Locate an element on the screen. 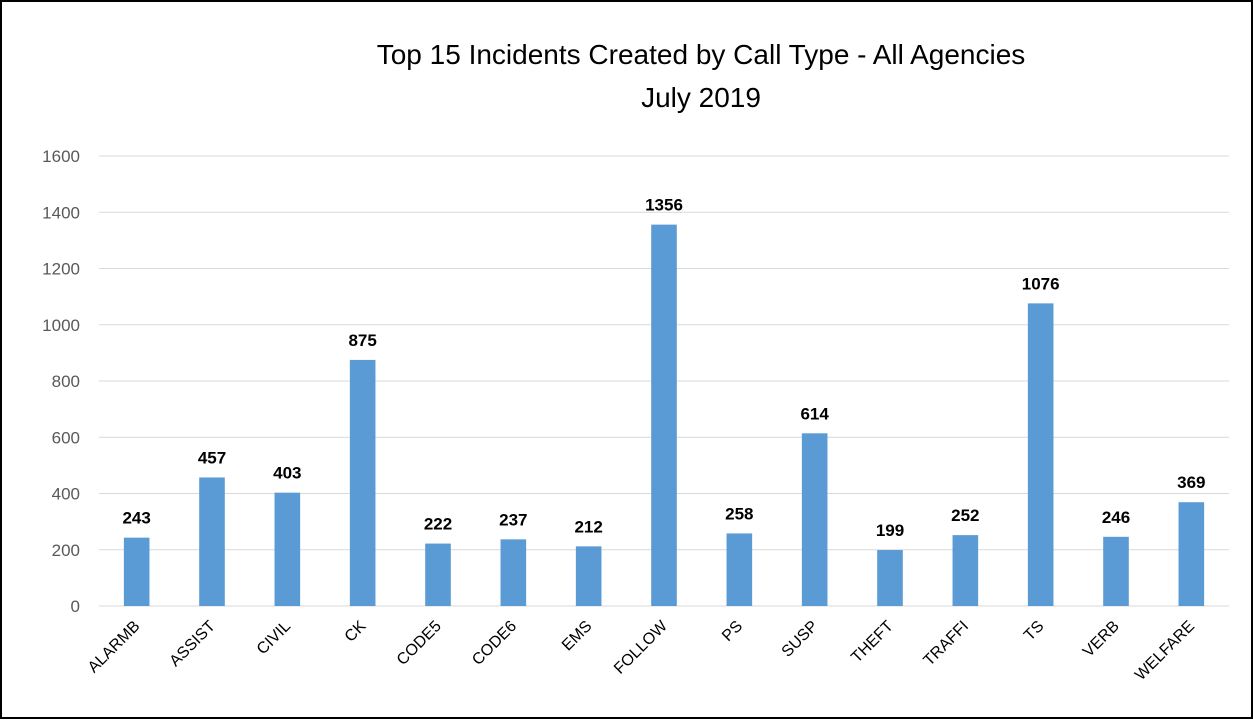  bar-traffi is located at coordinates (965, 570).